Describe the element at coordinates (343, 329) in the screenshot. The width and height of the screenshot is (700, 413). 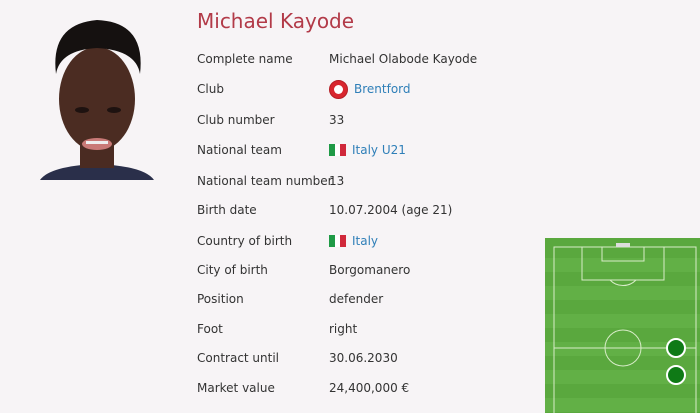
I see `value: right` at that location.